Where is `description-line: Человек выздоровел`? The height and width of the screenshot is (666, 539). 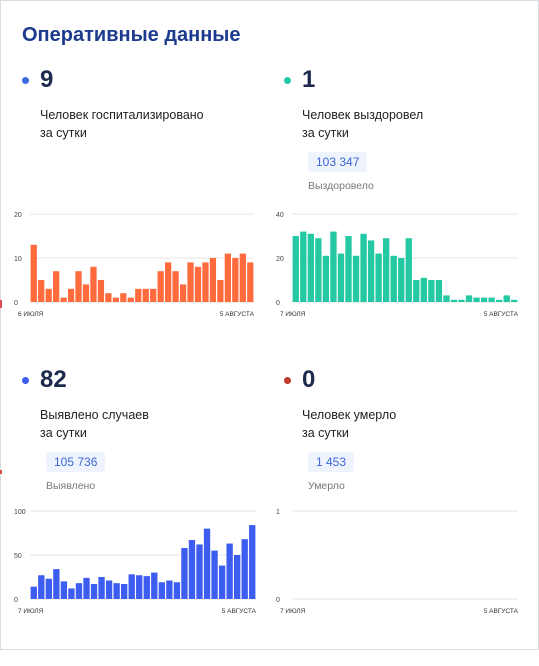
description-line: Человек выздоровел is located at coordinates (363, 115).